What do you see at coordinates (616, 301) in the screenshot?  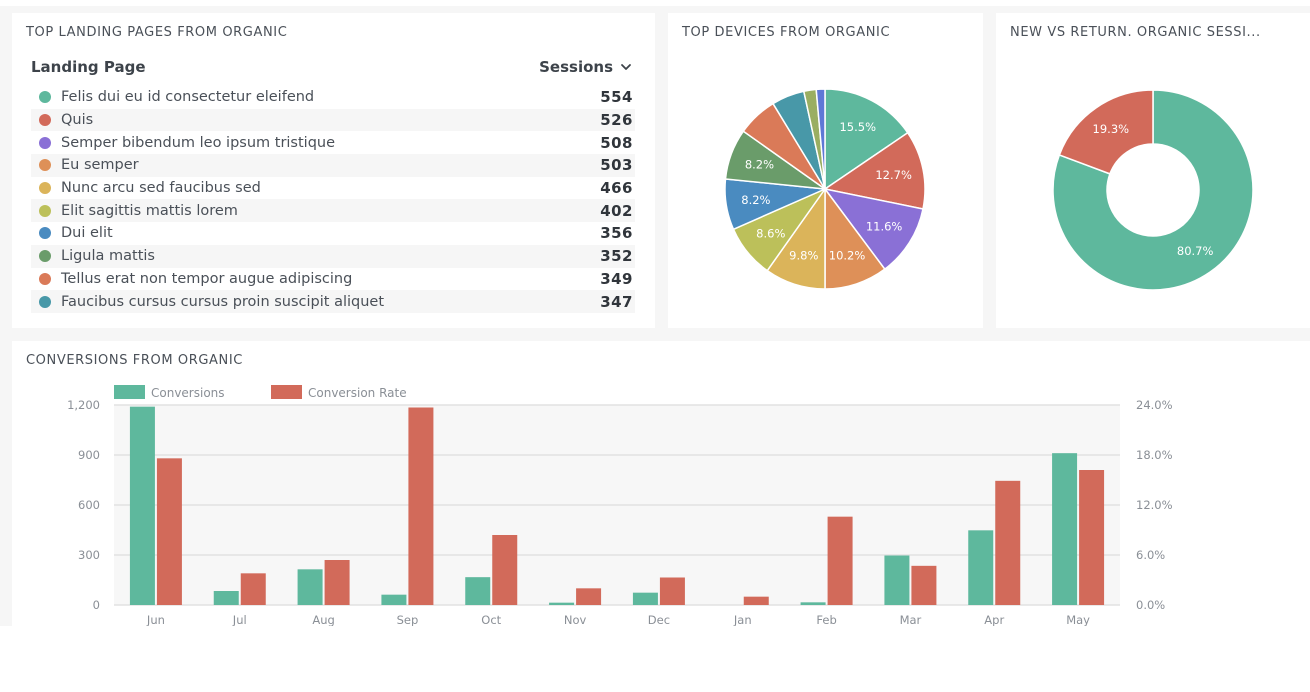 I see `sessions-value: 347` at bounding box center [616, 301].